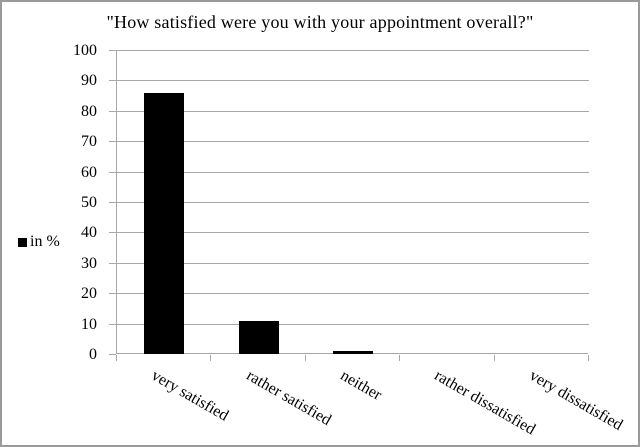 The image size is (640, 447). Describe the element at coordinates (361, 385) in the screenshot. I see `xcat-label-neither: neither` at that location.